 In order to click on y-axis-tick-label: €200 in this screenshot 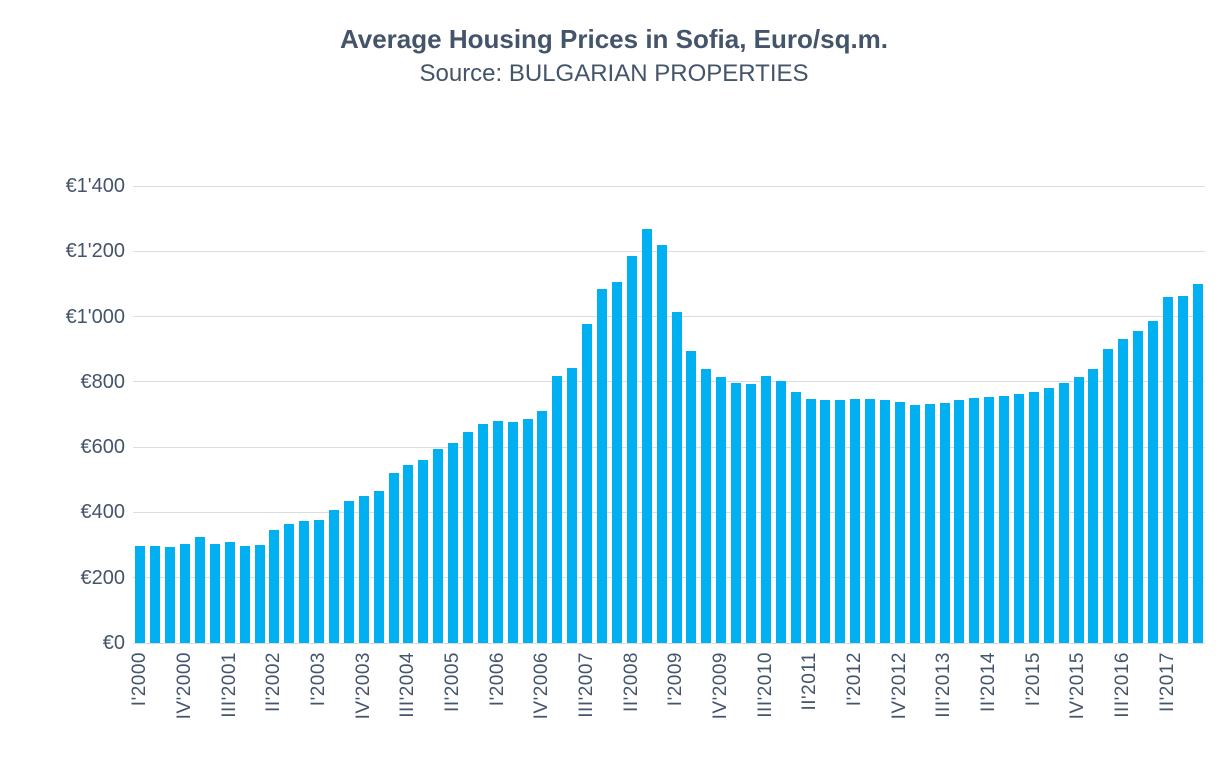, I will do `click(103, 577)`.